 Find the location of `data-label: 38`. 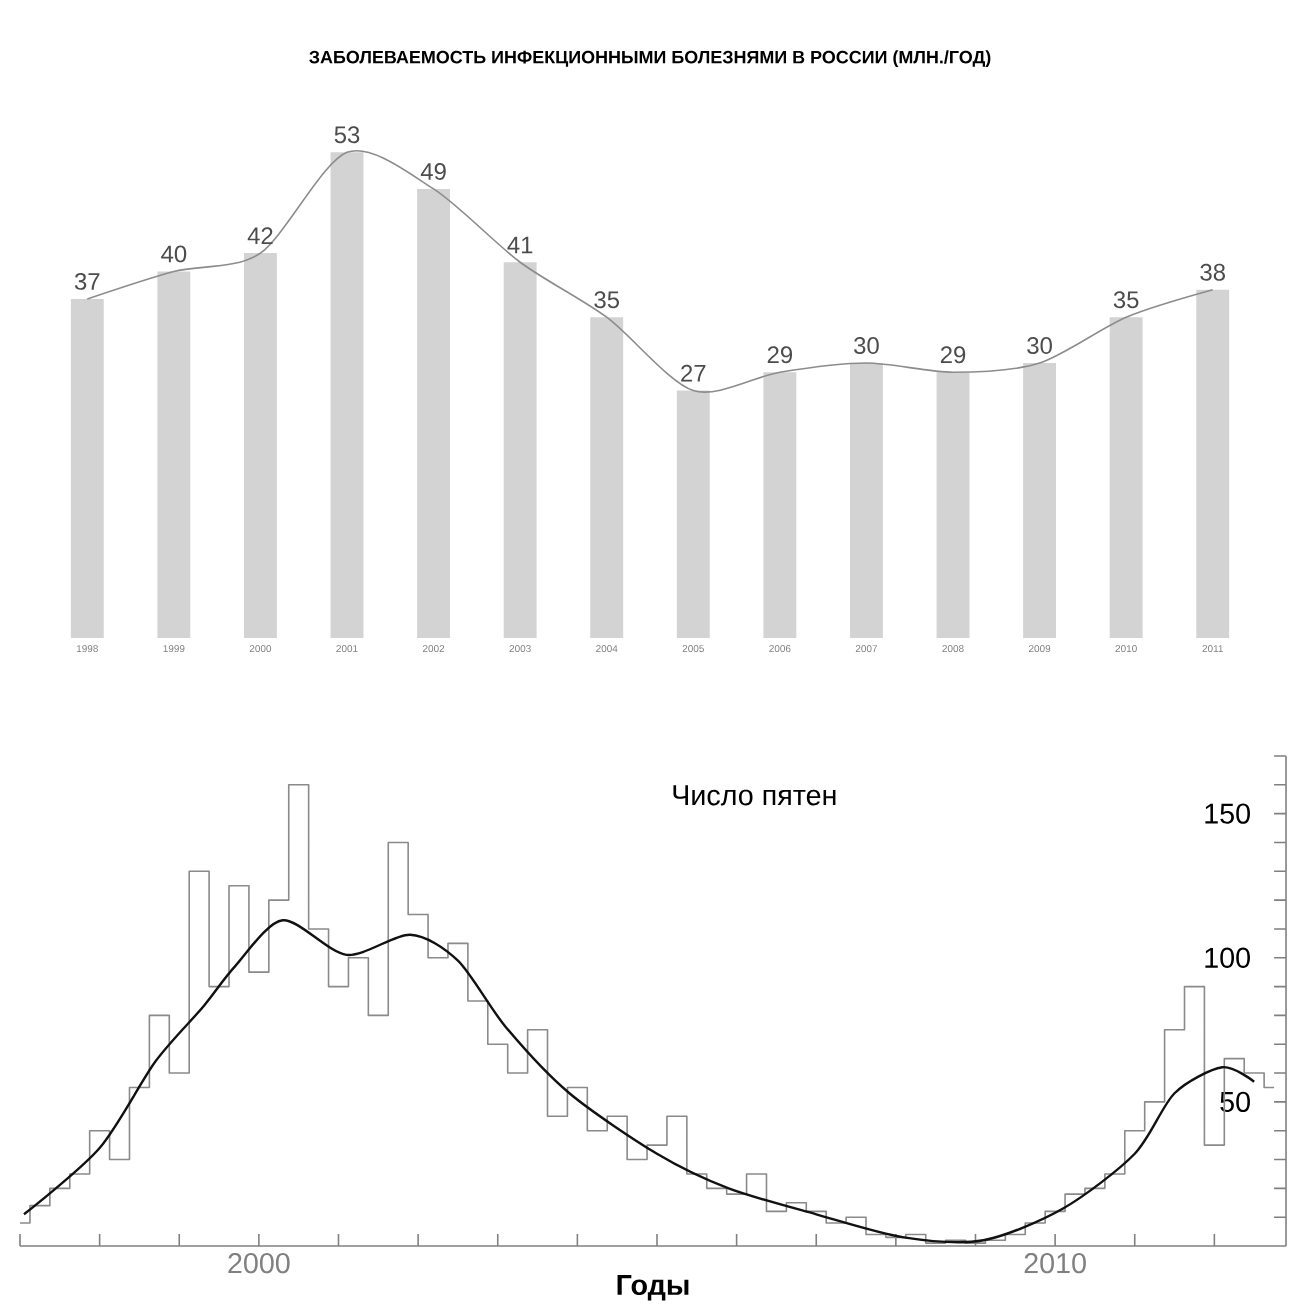

data-label: 38 is located at coordinates (1212, 272).